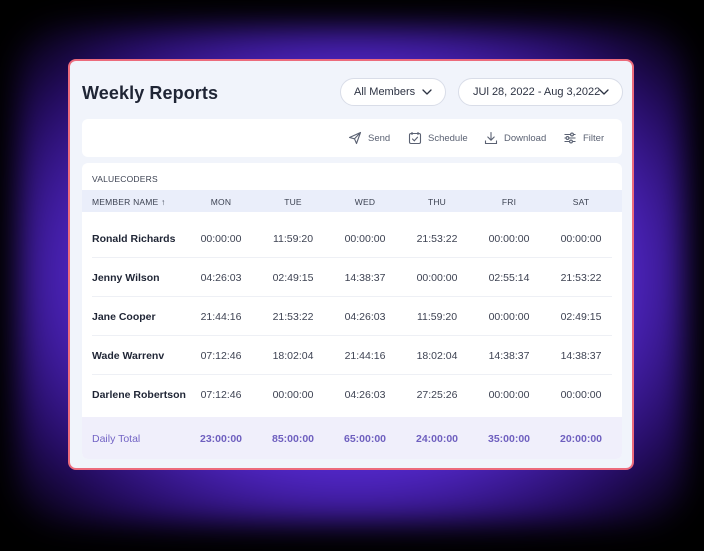 The image size is (704, 551). I want to click on total-cell: 65:00:00, so click(365, 439).